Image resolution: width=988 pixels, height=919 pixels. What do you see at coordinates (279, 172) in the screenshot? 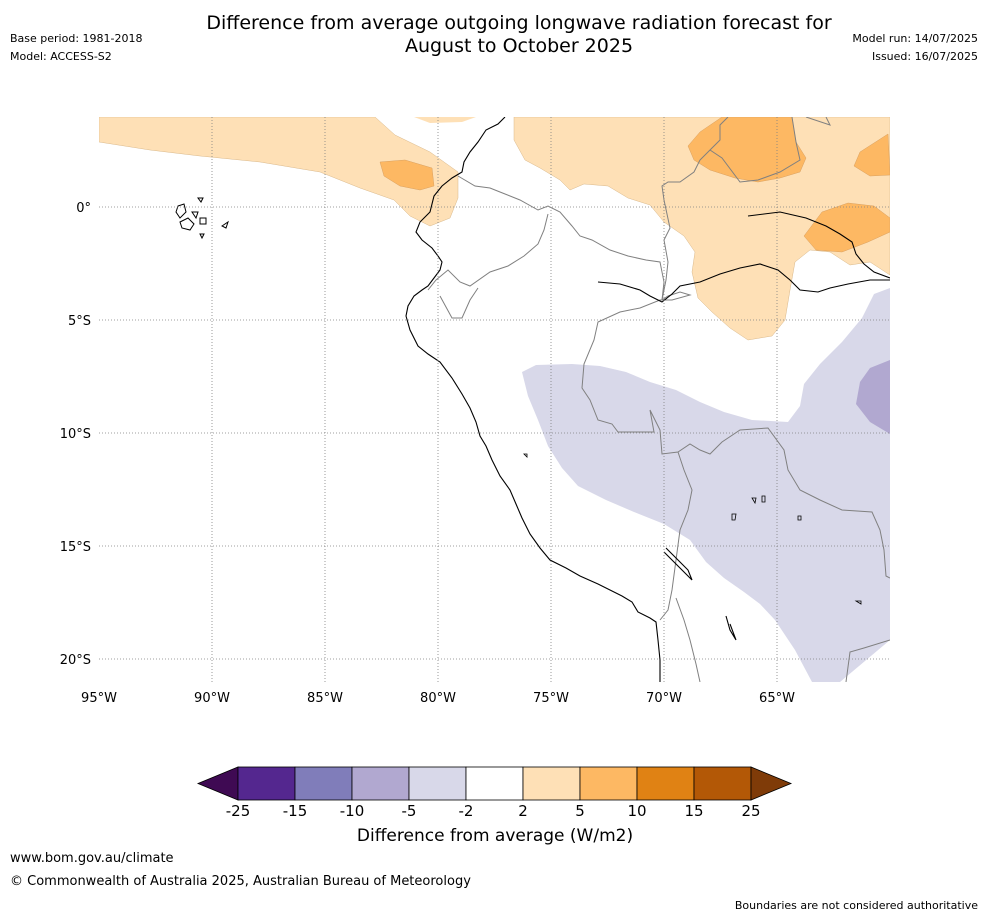
I see `anomaly-region-positive-west` at bounding box center [279, 172].